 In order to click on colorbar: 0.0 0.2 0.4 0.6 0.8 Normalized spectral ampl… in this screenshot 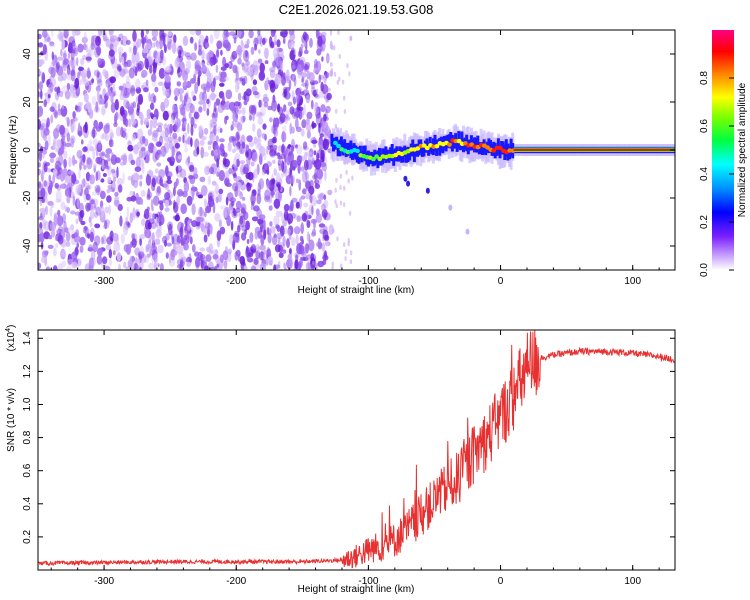, I will do `click(723, 153)`.